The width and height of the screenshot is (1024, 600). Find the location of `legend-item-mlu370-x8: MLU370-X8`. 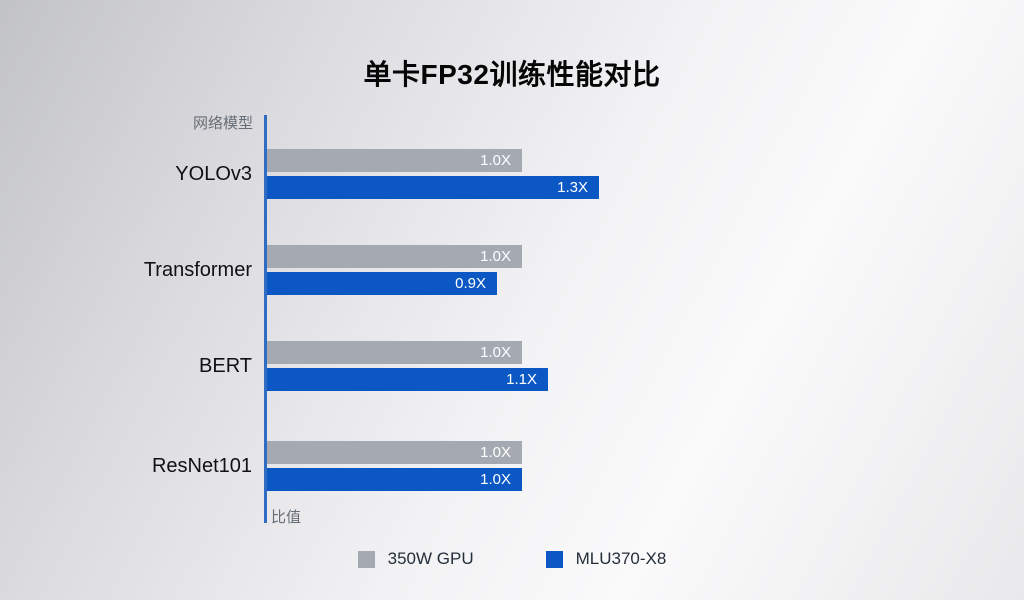

legend-item-mlu370-x8: MLU370-X8 is located at coordinates (606, 559).